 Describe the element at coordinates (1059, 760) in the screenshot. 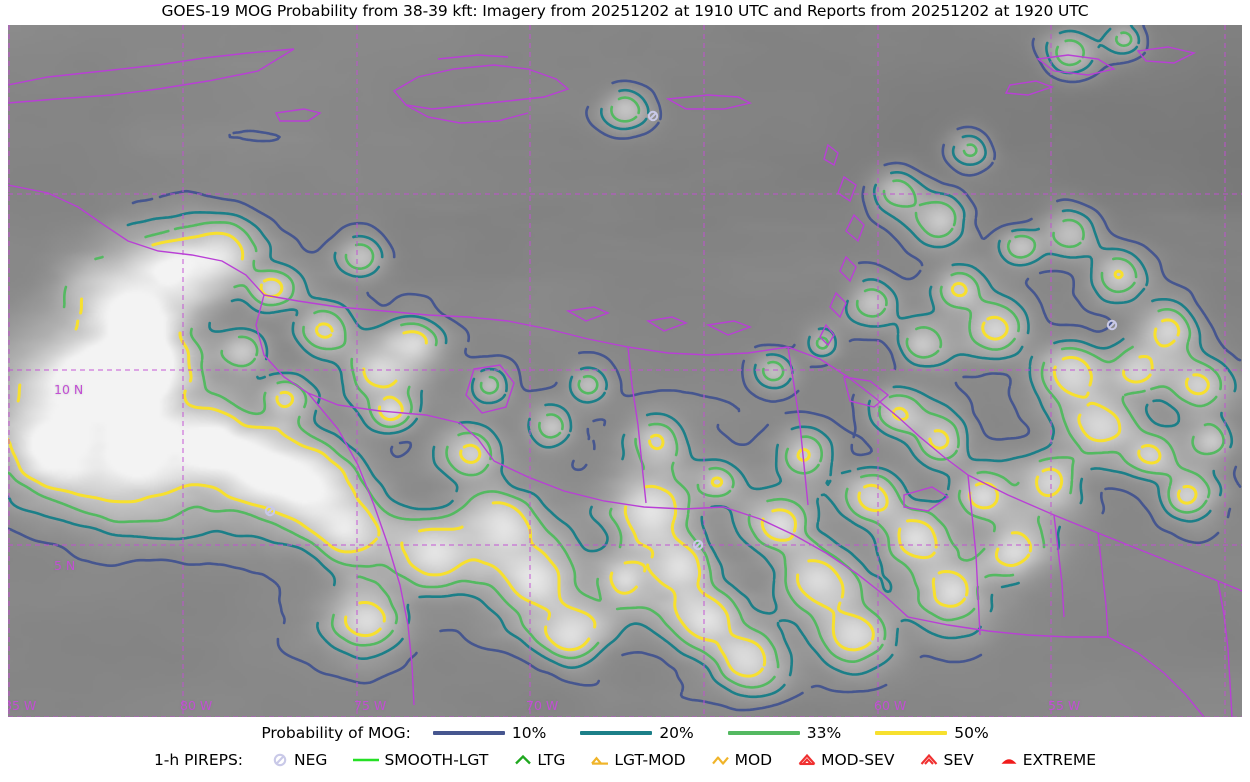

I see `pirep-label-extreme: EXTREME` at that location.